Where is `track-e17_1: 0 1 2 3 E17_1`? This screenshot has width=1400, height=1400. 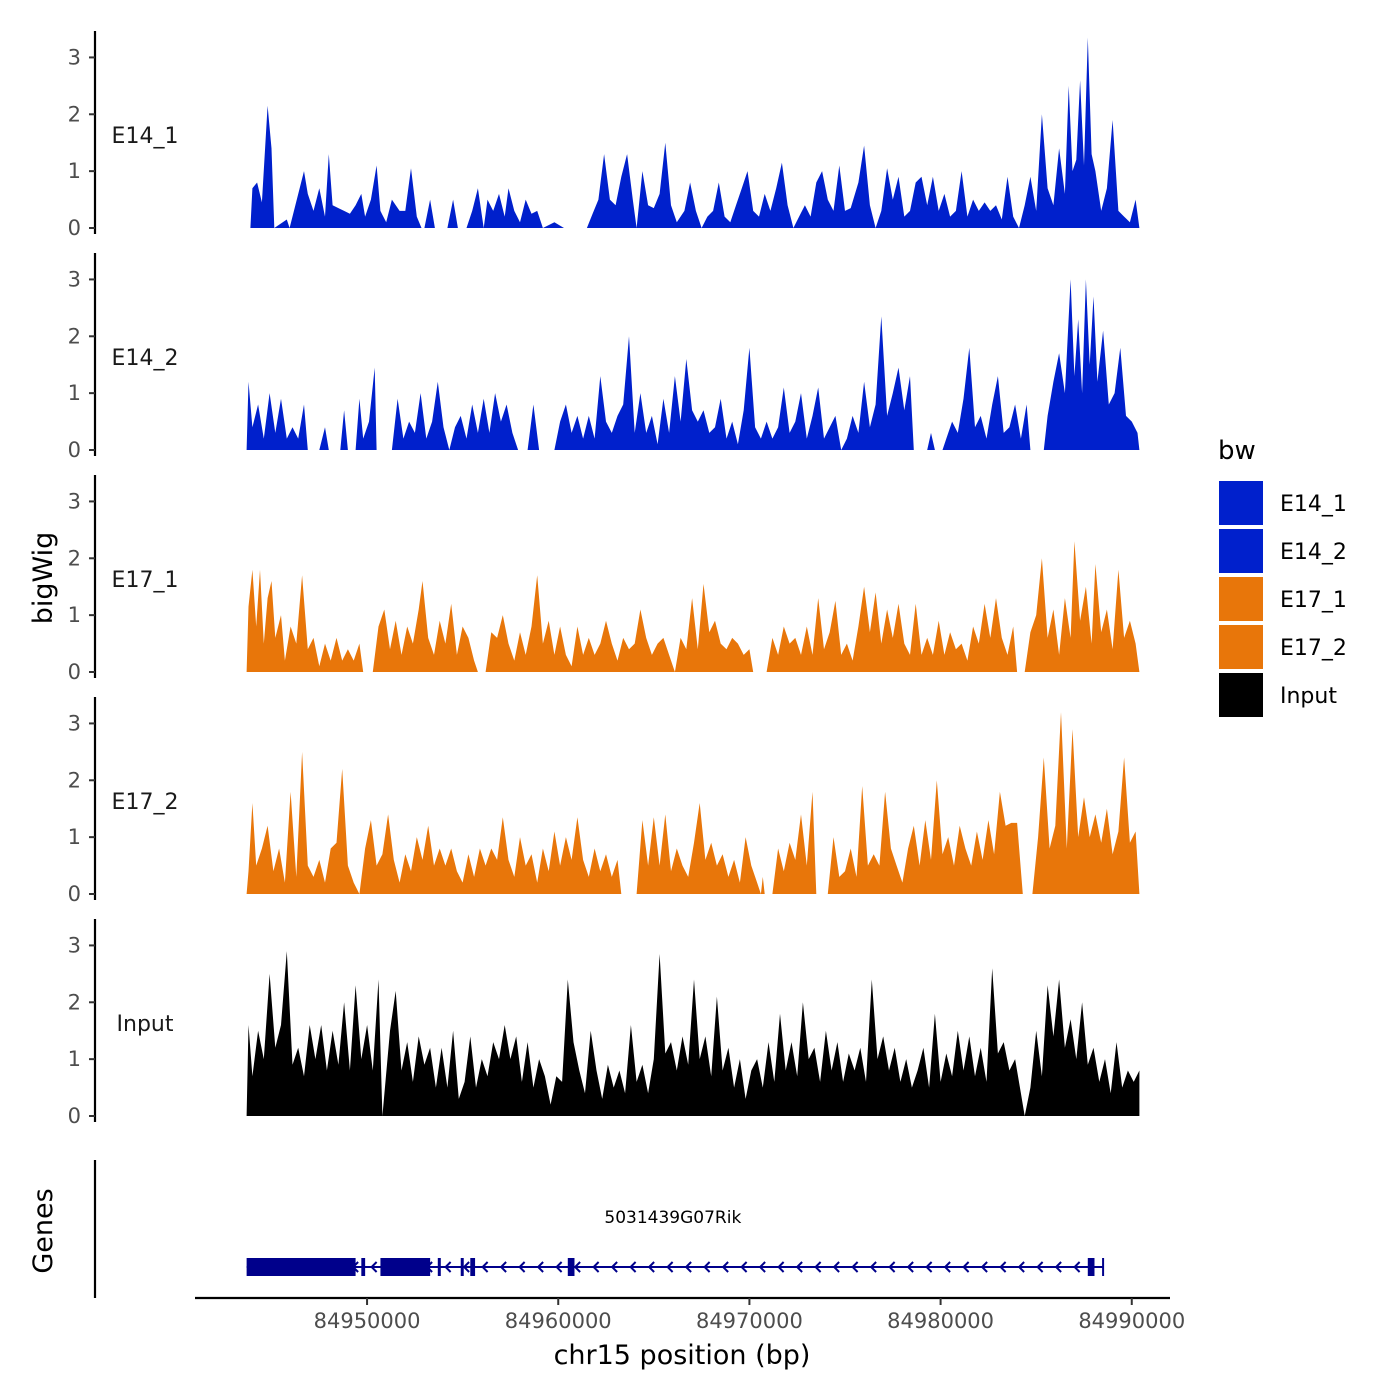 track-e17_1: 0 1 2 3 E17_1 is located at coordinates (604, 579).